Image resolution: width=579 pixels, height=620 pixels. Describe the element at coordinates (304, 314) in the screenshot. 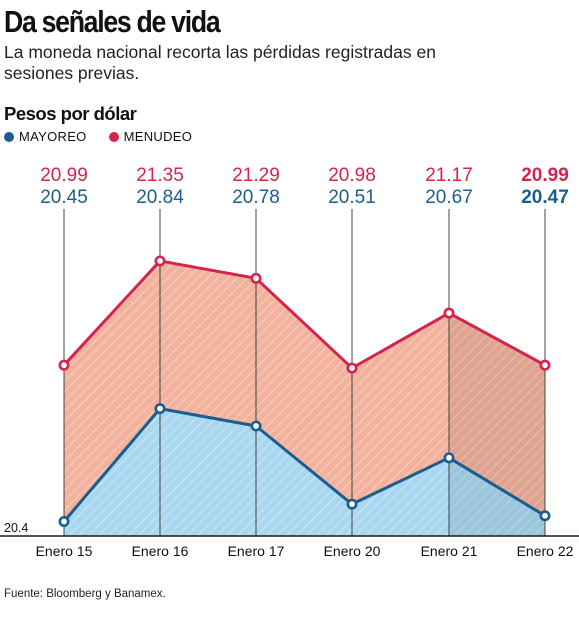

I see `menudeo-line` at that location.